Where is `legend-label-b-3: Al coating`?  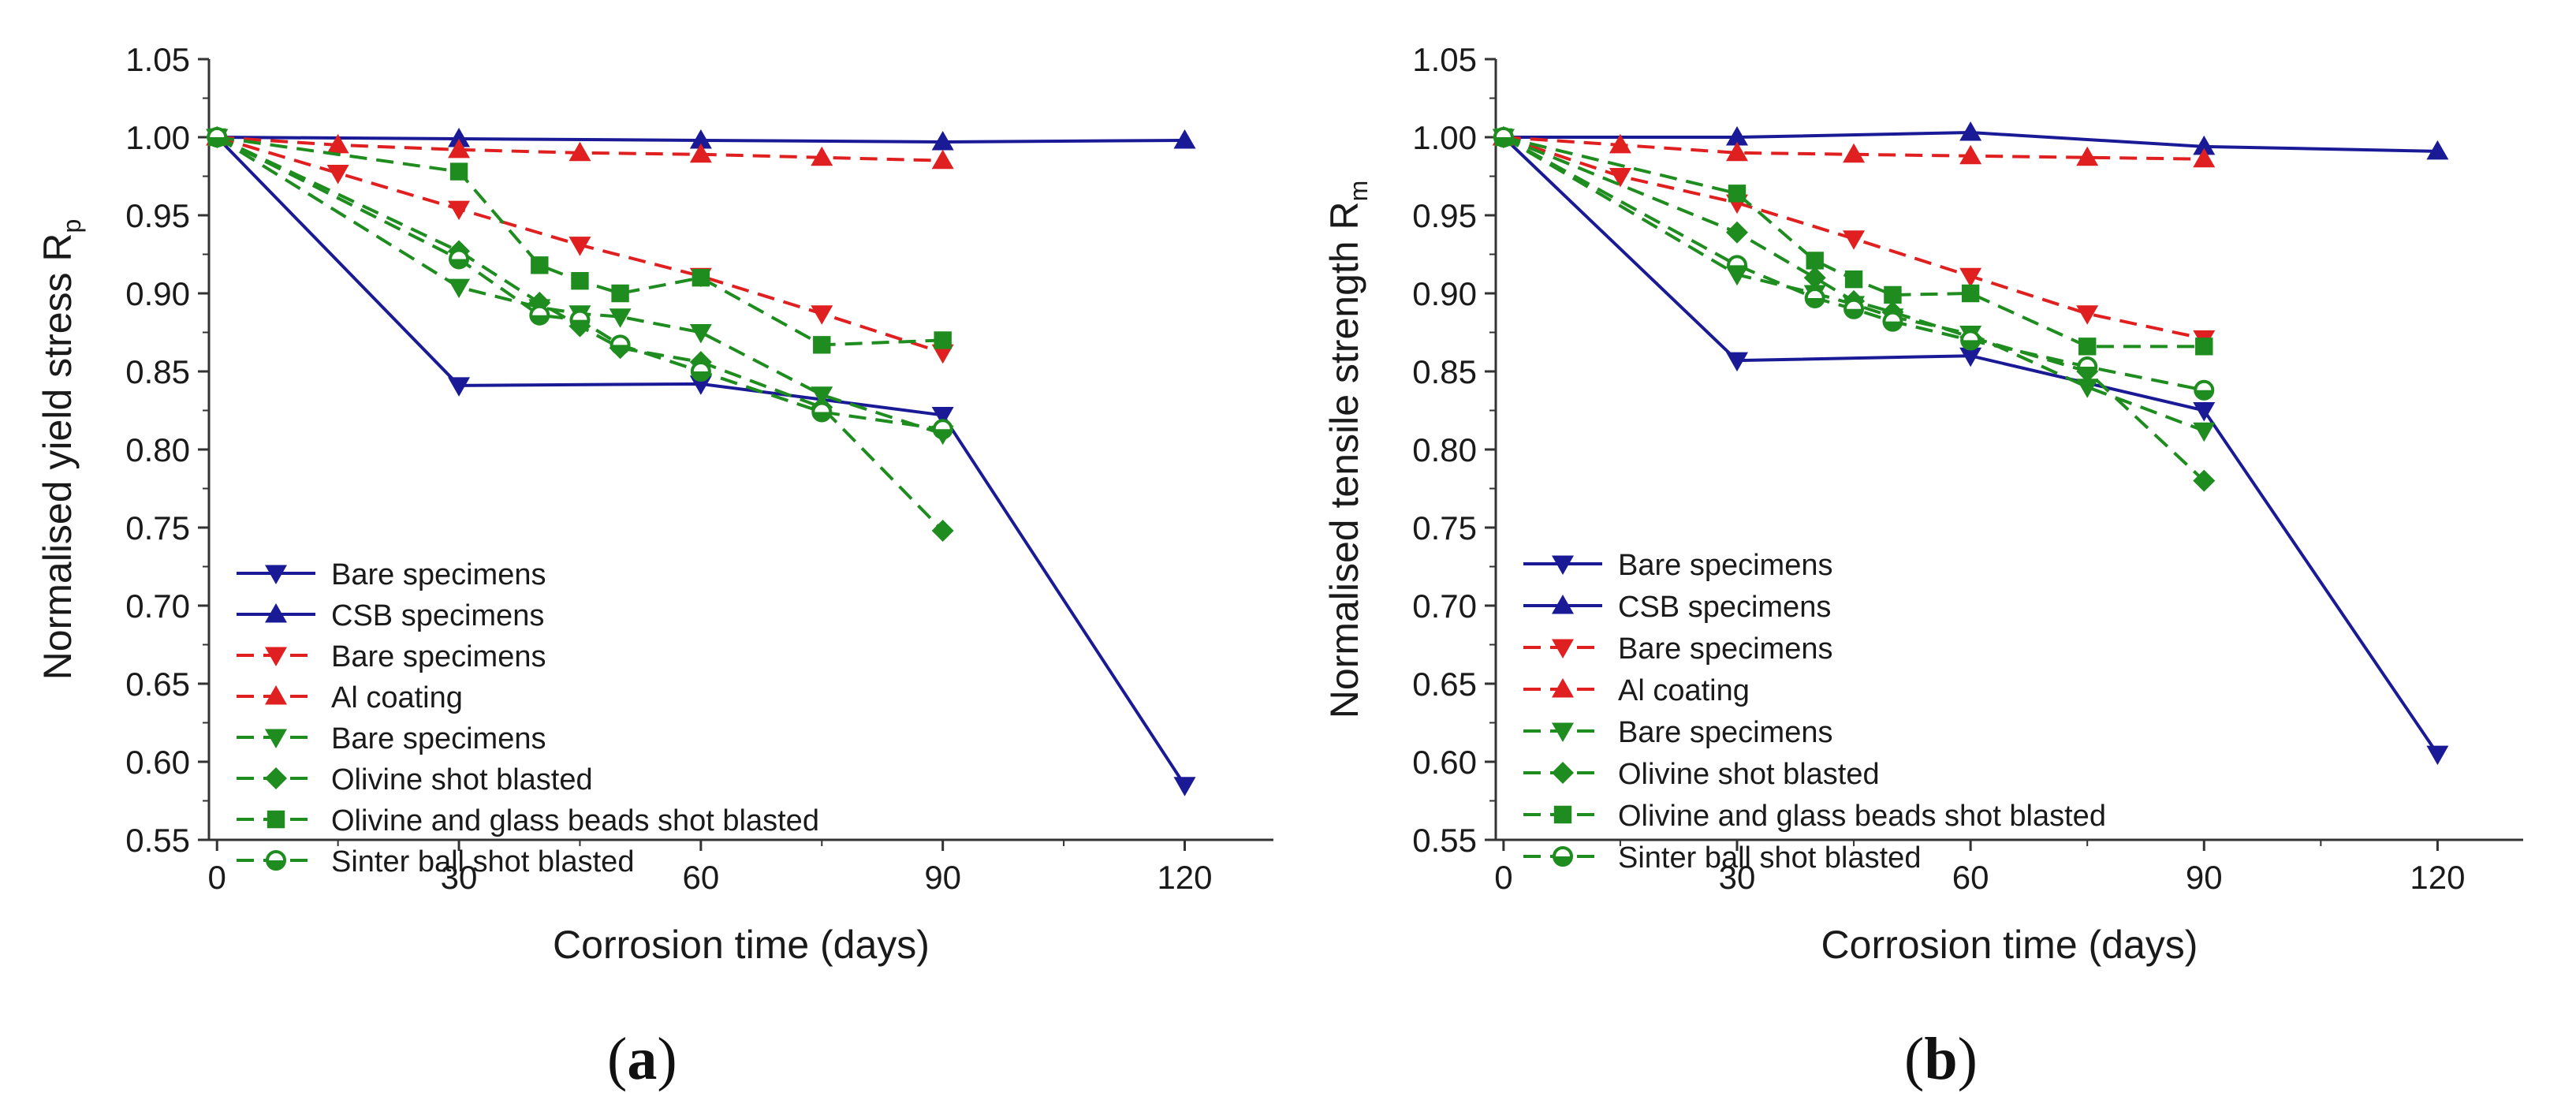 legend-label-b-3: Al coating is located at coordinates (1684, 690).